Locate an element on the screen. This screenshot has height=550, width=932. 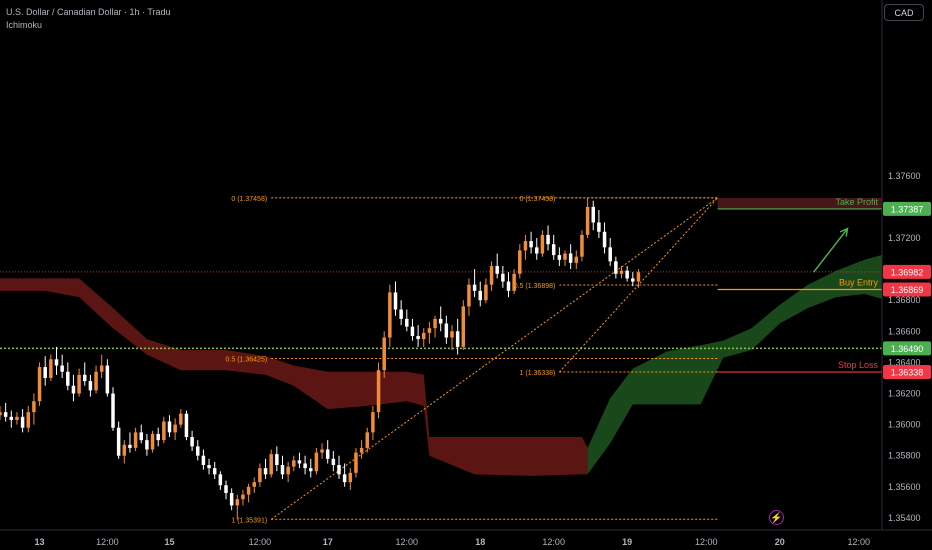
price-tick-label: 1.36400 is located at coordinates (904, 362).